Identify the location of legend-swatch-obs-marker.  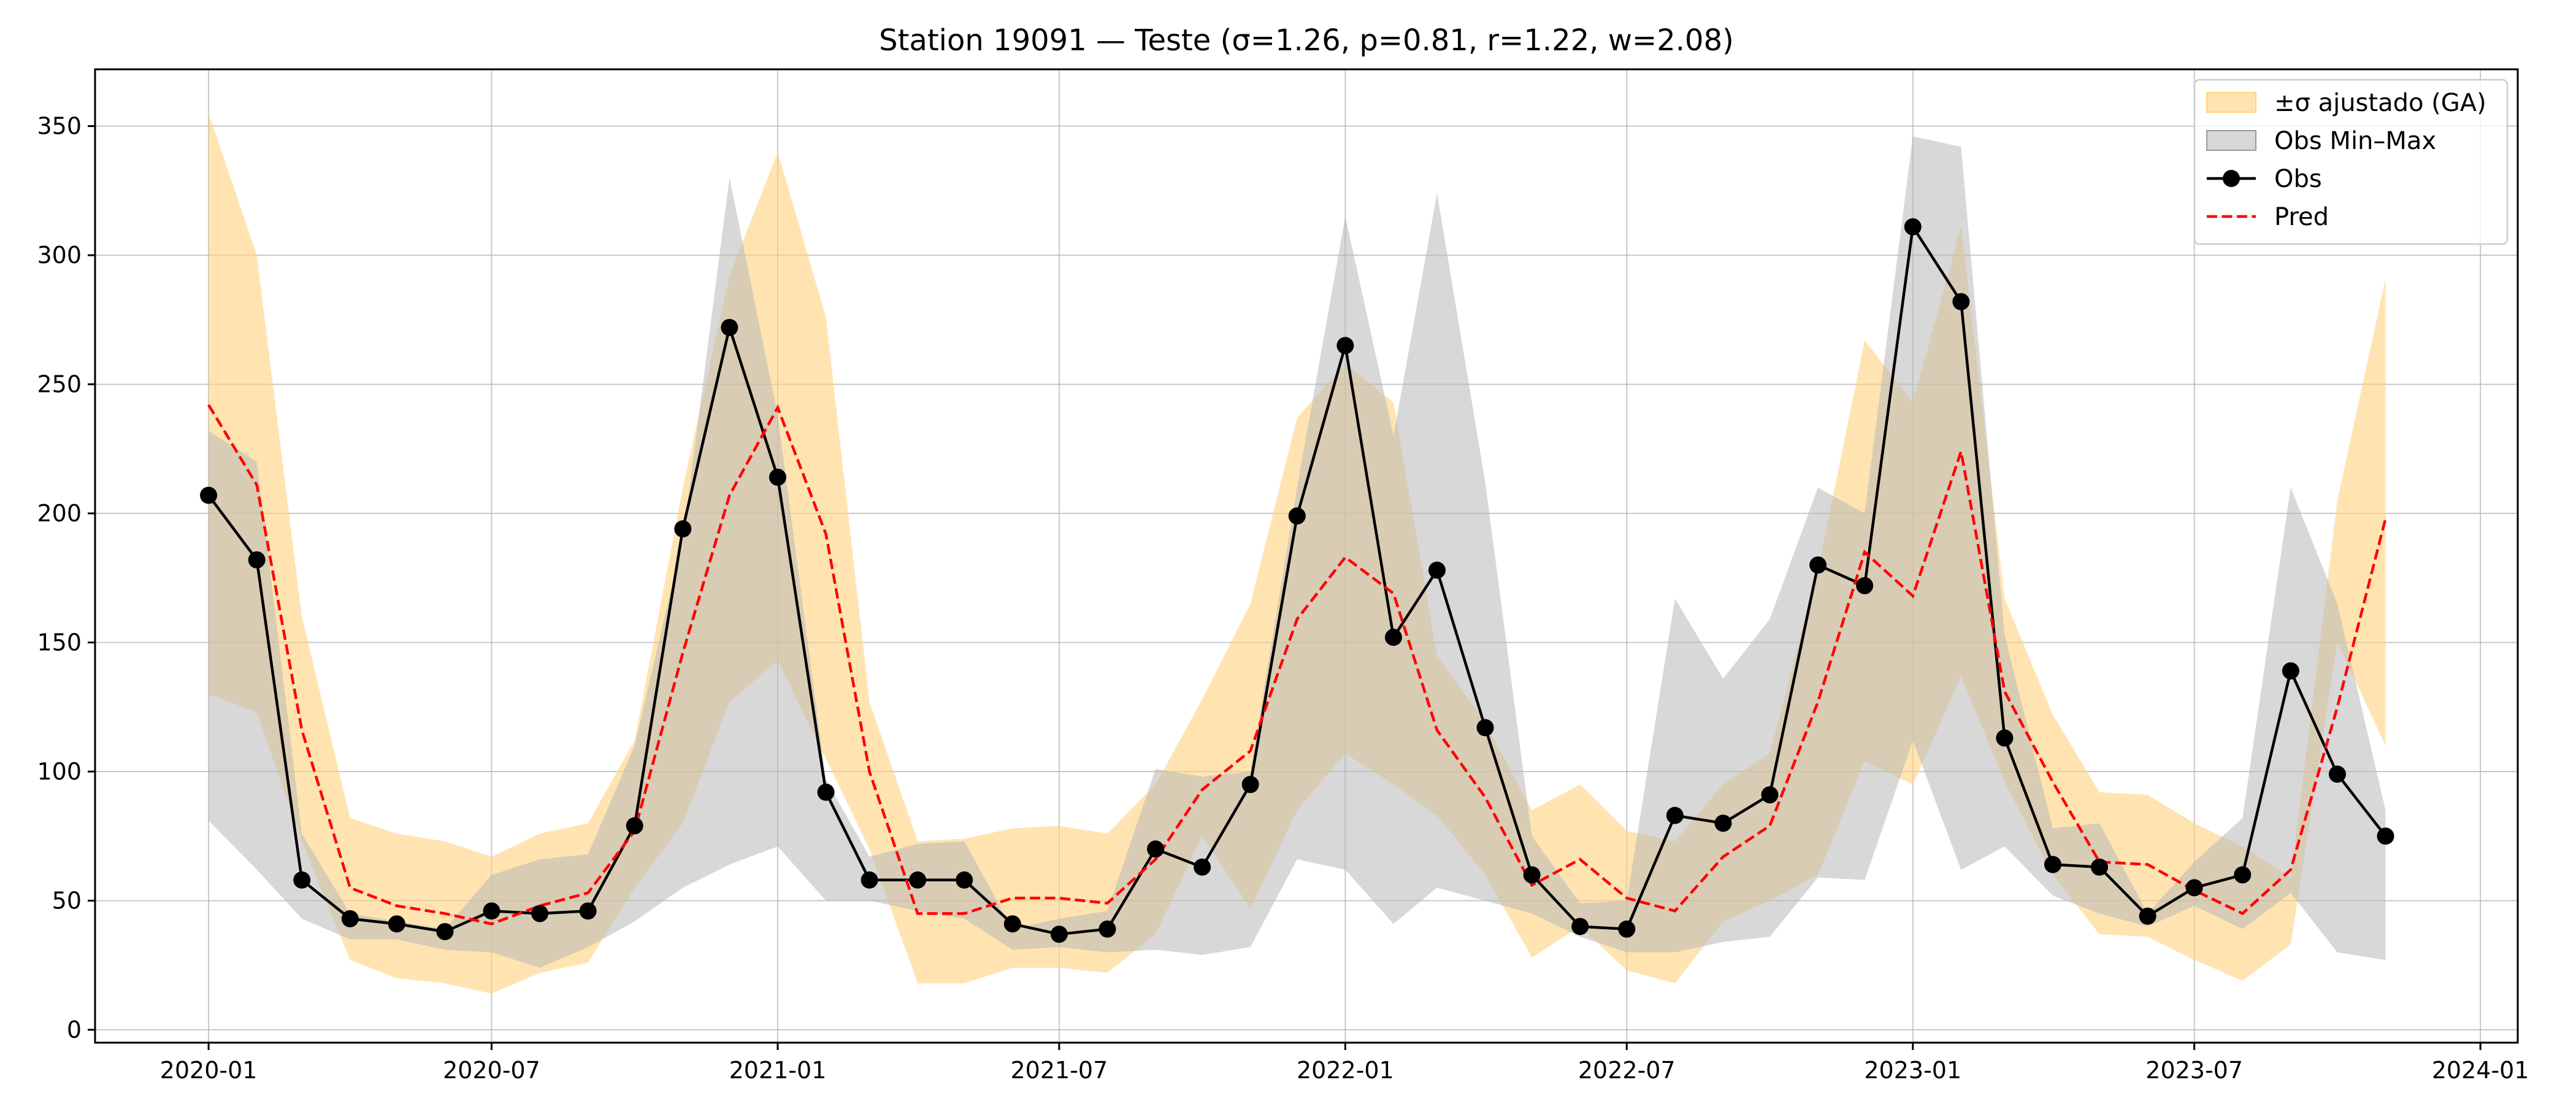
(2231, 178).